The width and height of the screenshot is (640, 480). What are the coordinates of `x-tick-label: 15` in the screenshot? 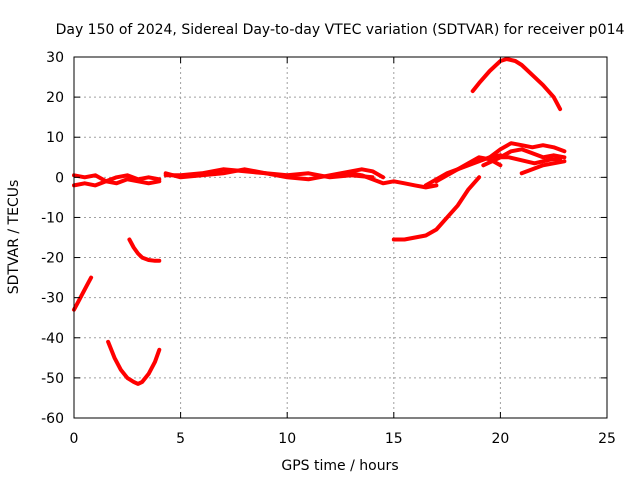 It's located at (394, 439).